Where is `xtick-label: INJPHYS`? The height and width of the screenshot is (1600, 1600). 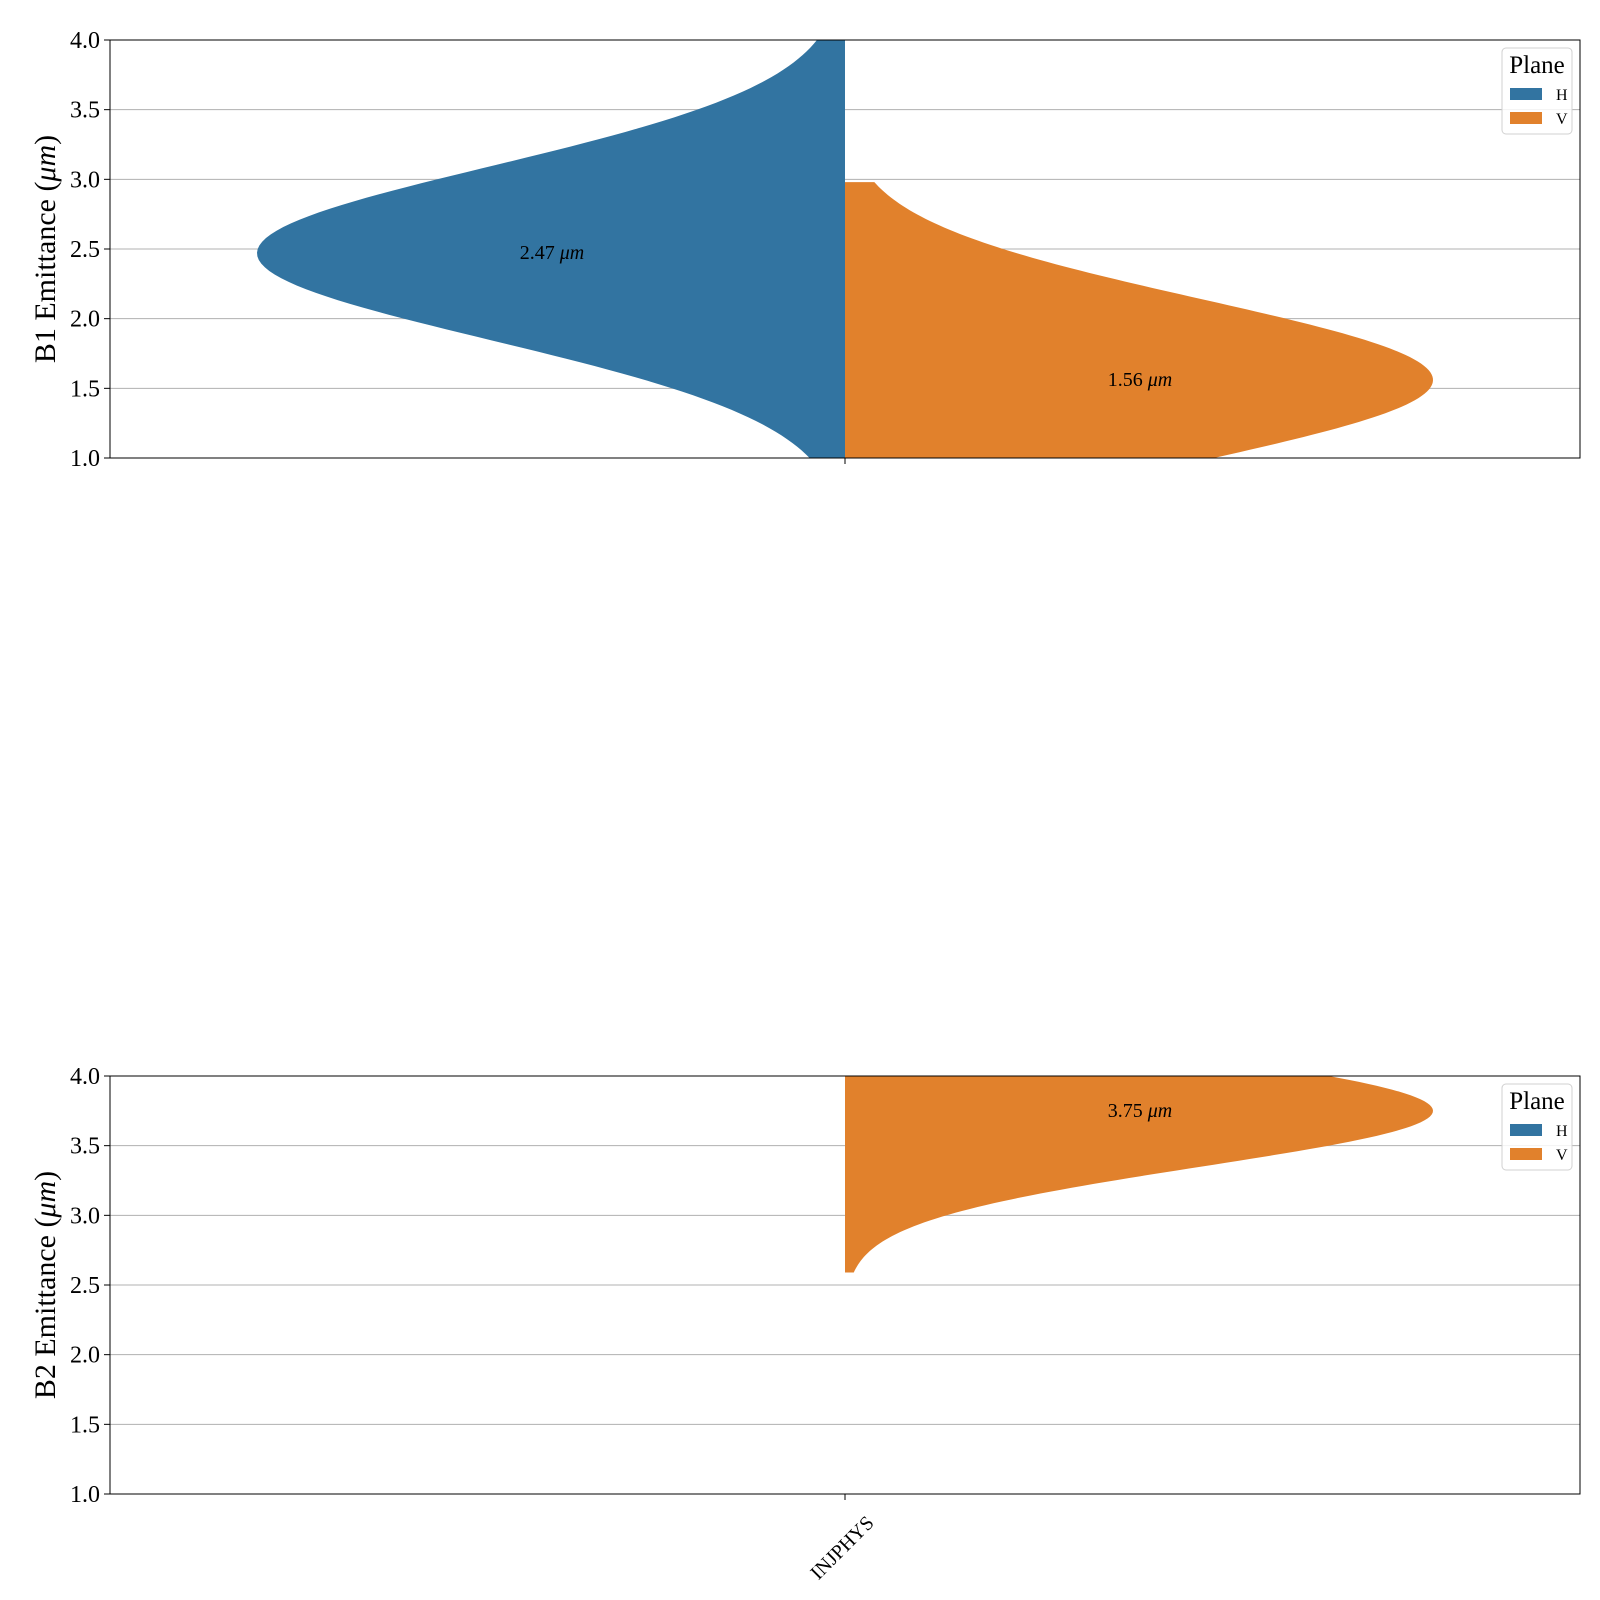
xtick-label: INJPHYS is located at coordinates (842, 1548).